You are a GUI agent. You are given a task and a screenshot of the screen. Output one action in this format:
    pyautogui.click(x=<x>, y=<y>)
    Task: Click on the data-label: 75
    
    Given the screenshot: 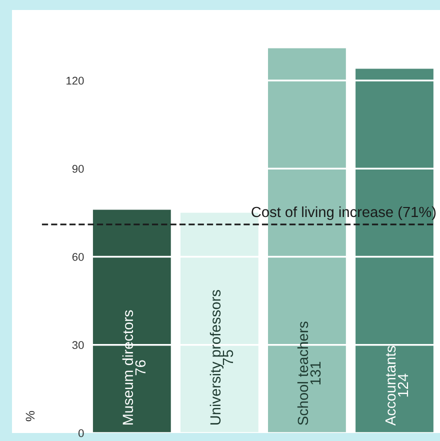 What is the action you would take?
    pyautogui.click(x=228, y=357)
    